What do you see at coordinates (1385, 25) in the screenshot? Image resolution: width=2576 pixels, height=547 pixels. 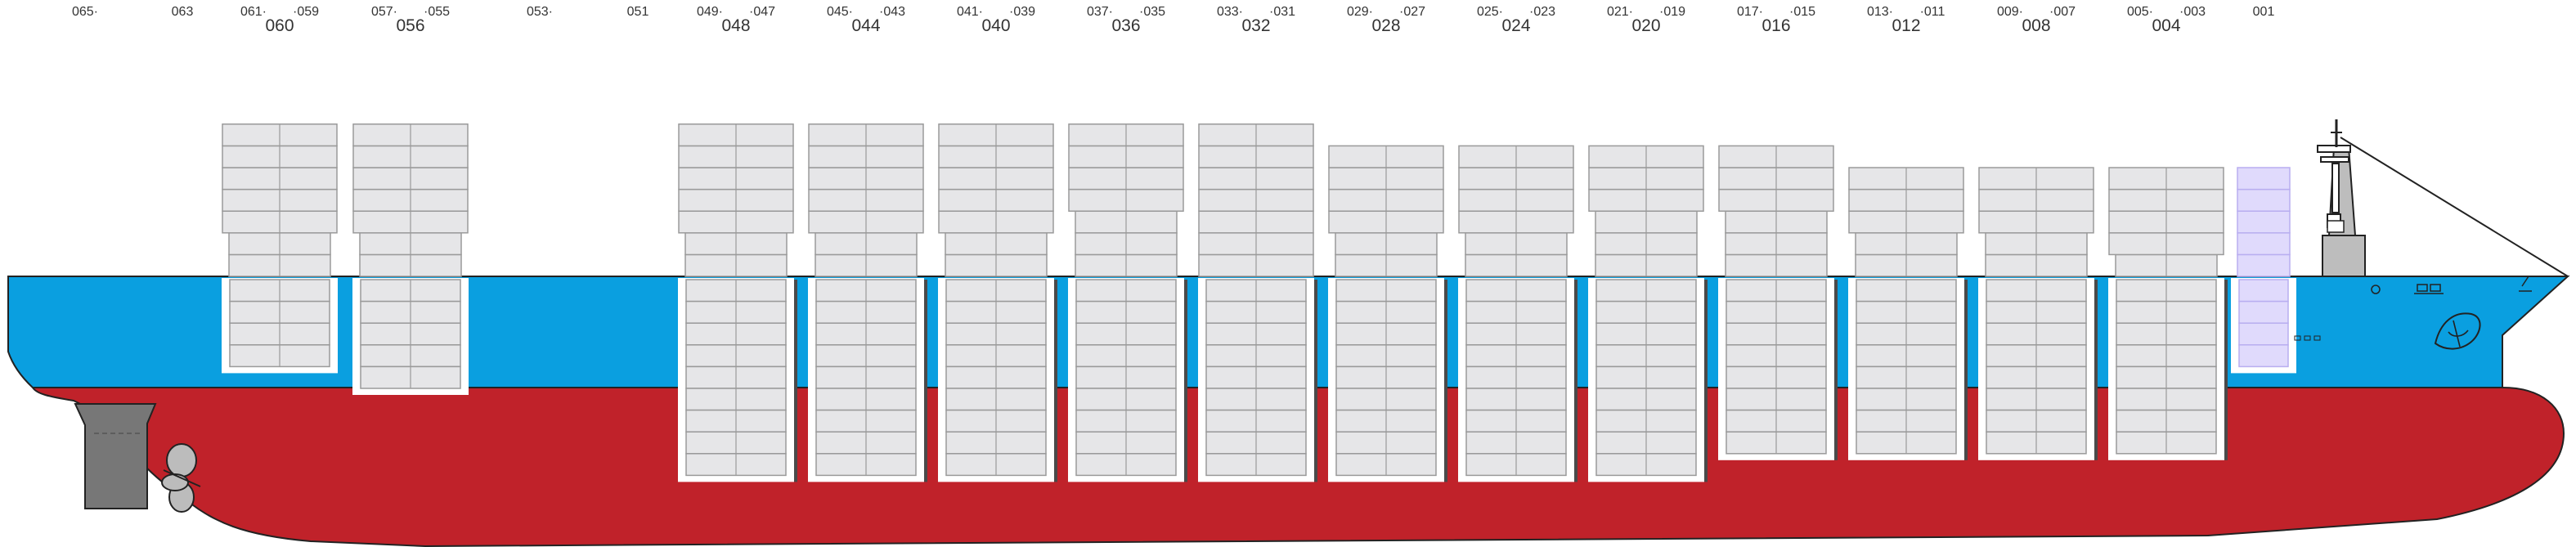 I see `bay-label-028: 028` at bounding box center [1385, 25].